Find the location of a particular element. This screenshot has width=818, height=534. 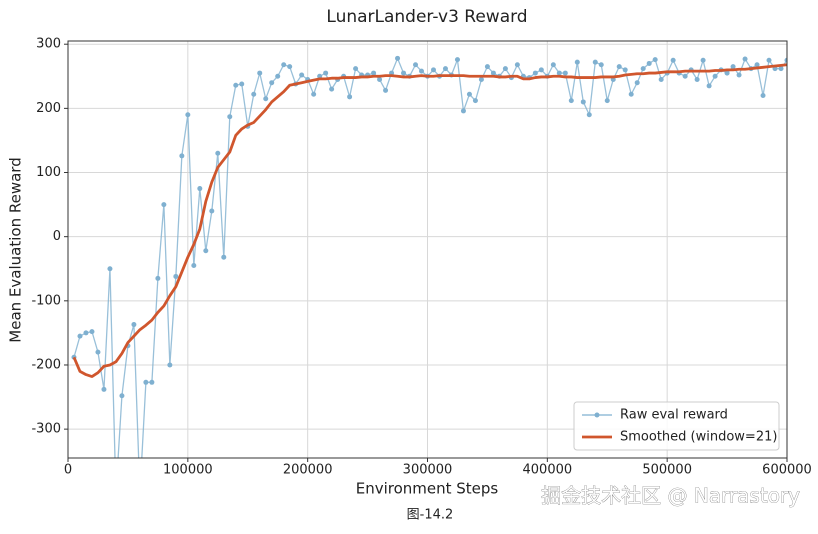

y-tick-label: 300 is located at coordinates (48, 44).